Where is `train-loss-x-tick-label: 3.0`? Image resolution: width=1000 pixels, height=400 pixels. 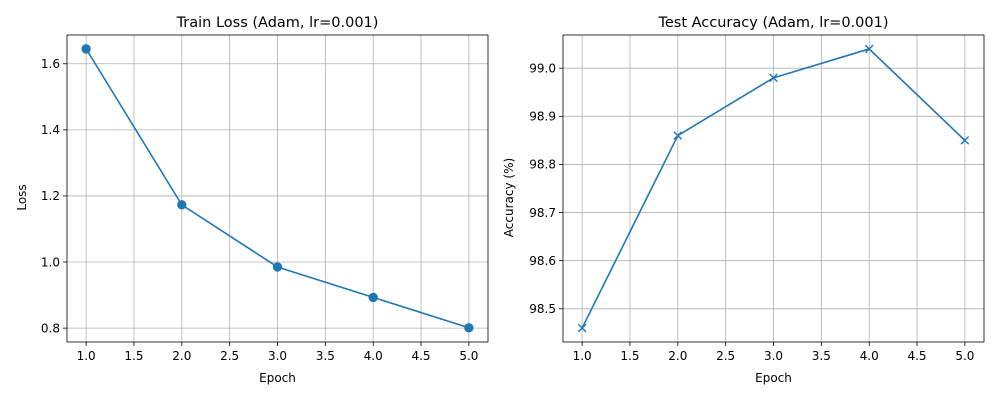
train-loss-x-tick-label: 3.0 is located at coordinates (277, 356).